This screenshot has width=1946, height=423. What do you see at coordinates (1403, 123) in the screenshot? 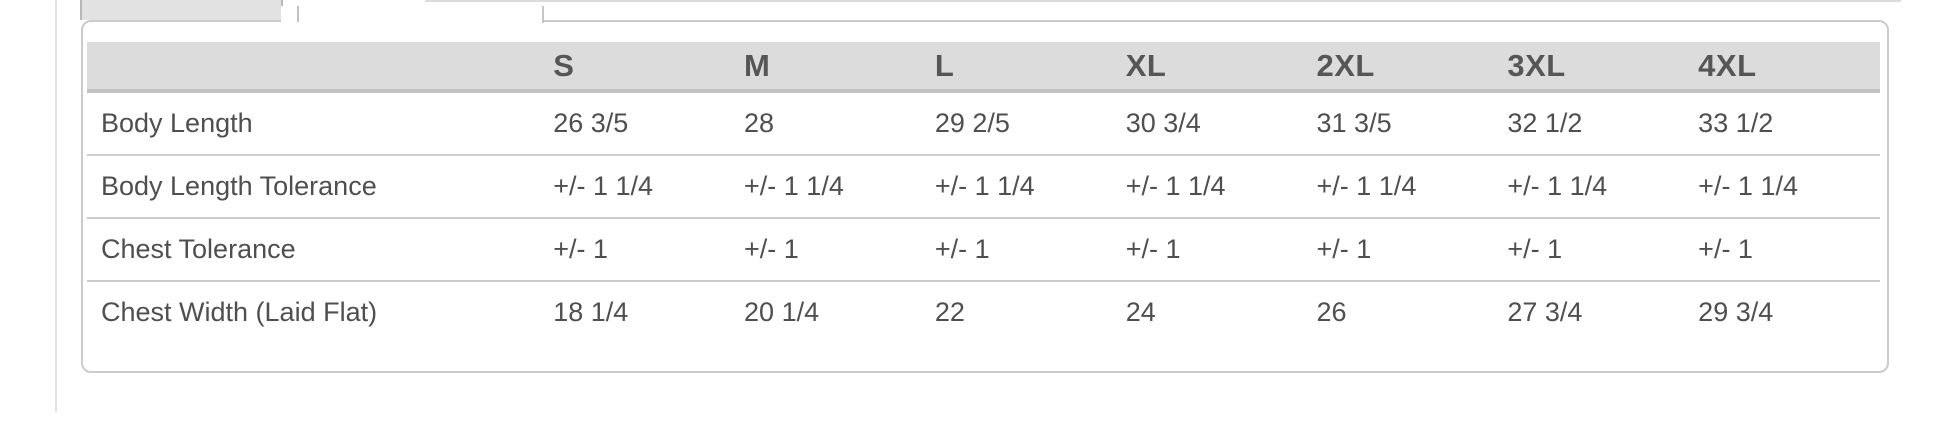
I see `table-cell: 31 3/5` at bounding box center [1403, 123].